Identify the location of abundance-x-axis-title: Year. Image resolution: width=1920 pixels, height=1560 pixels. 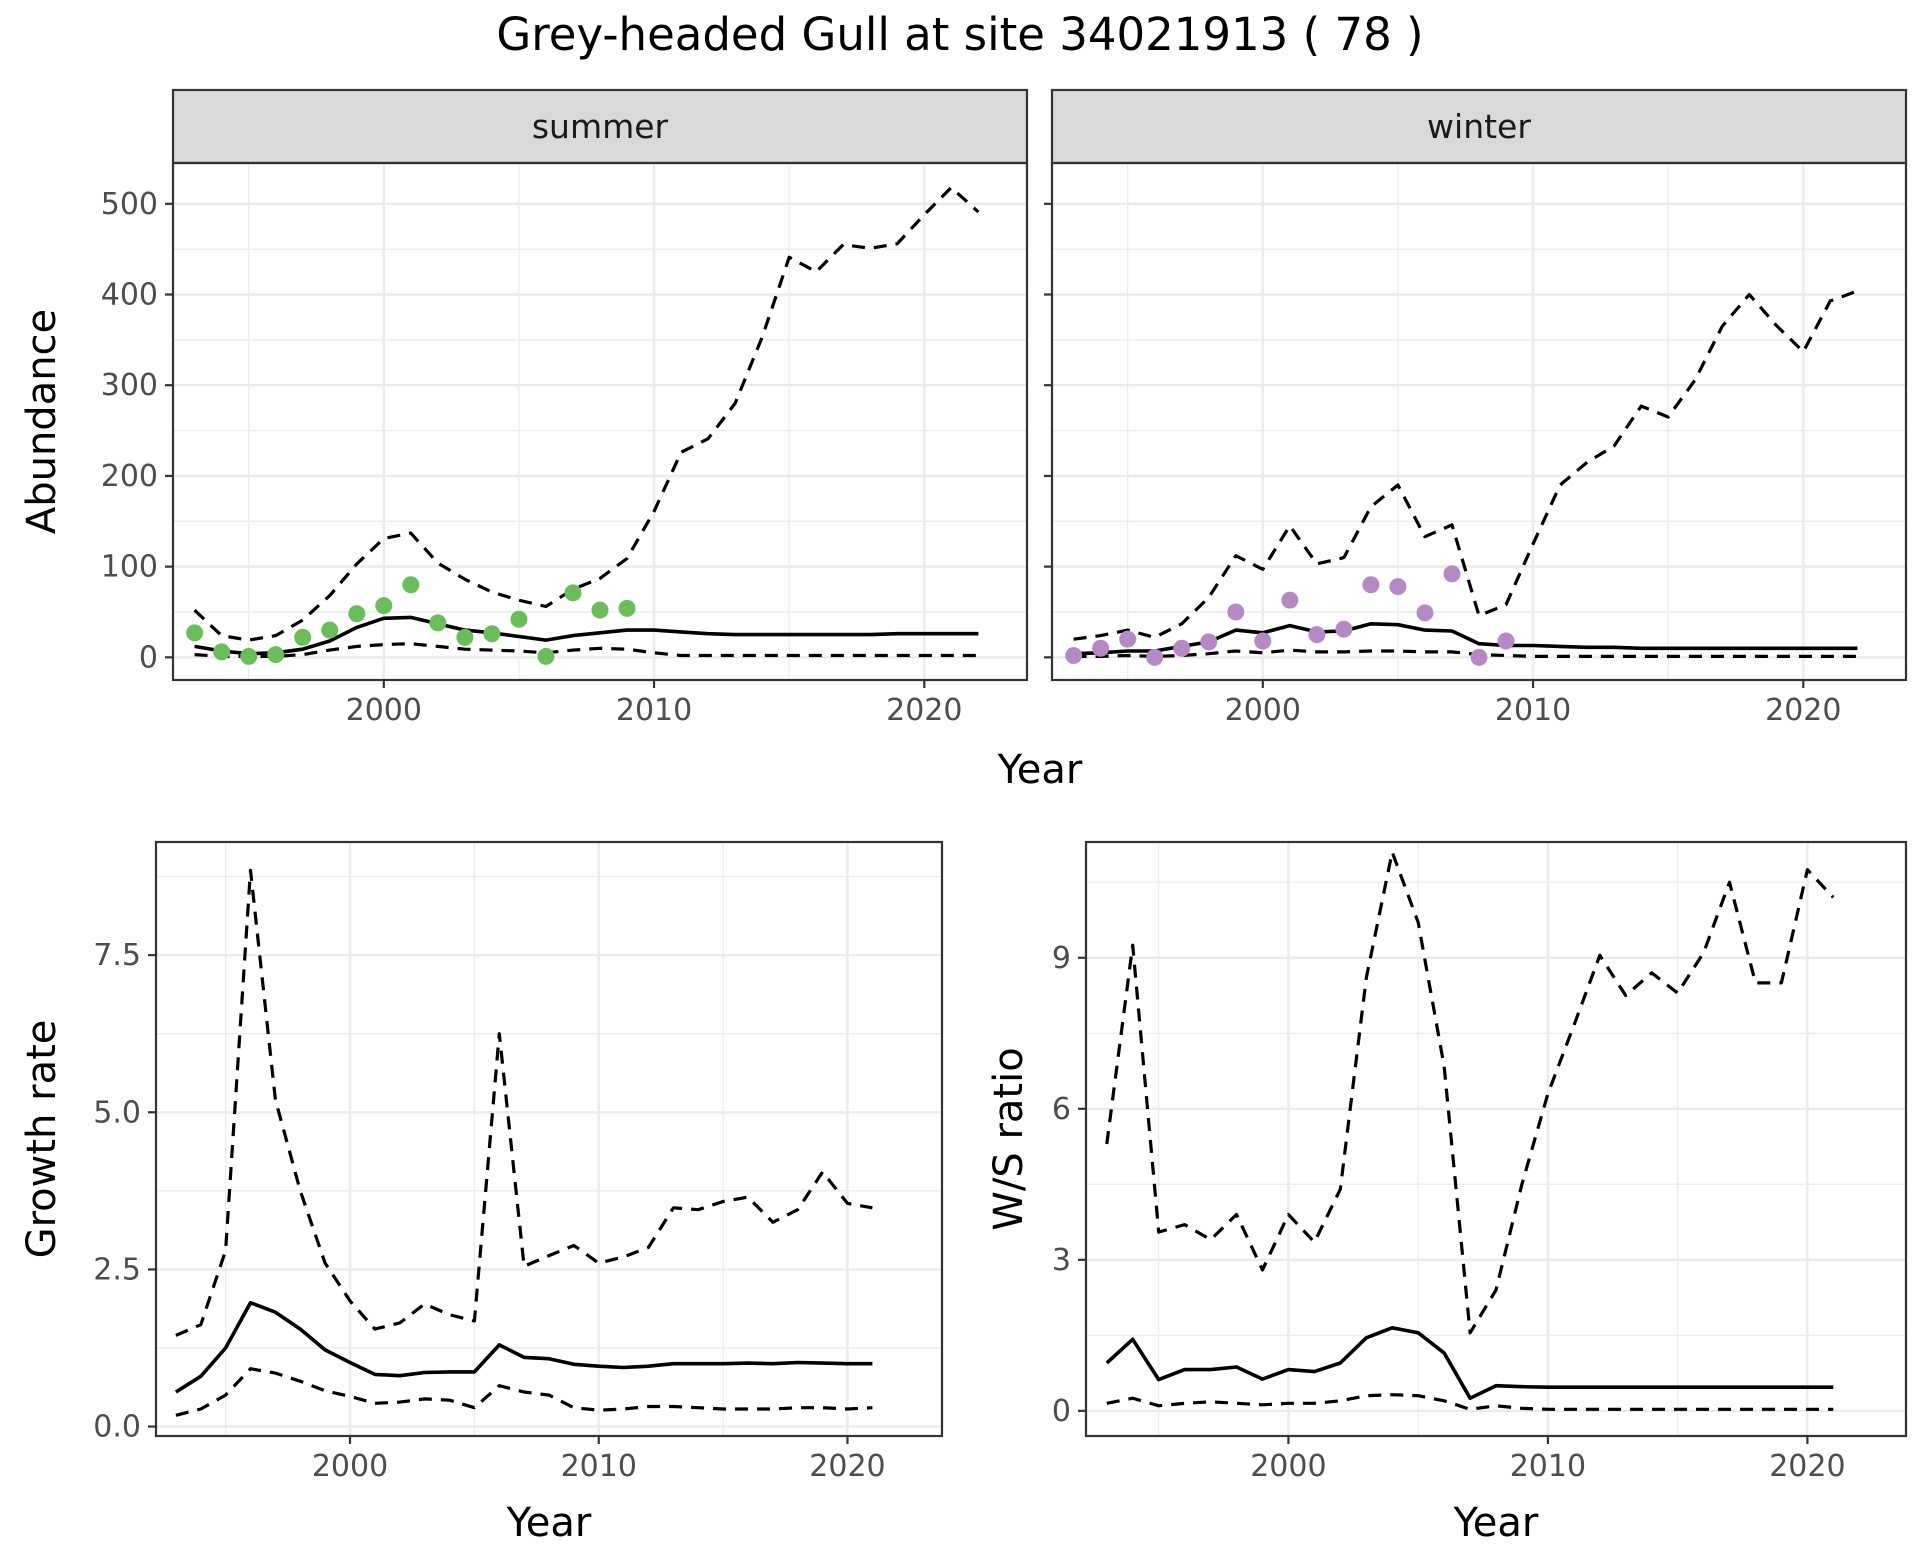
(1040, 770).